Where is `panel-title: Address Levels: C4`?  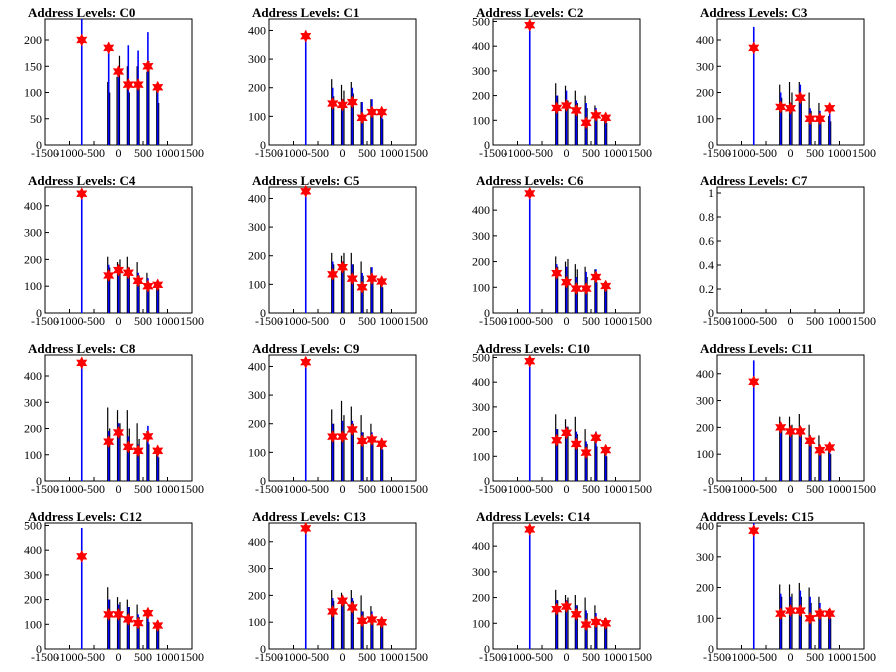
panel-title: Address Levels: C4 is located at coordinates (82, 180).